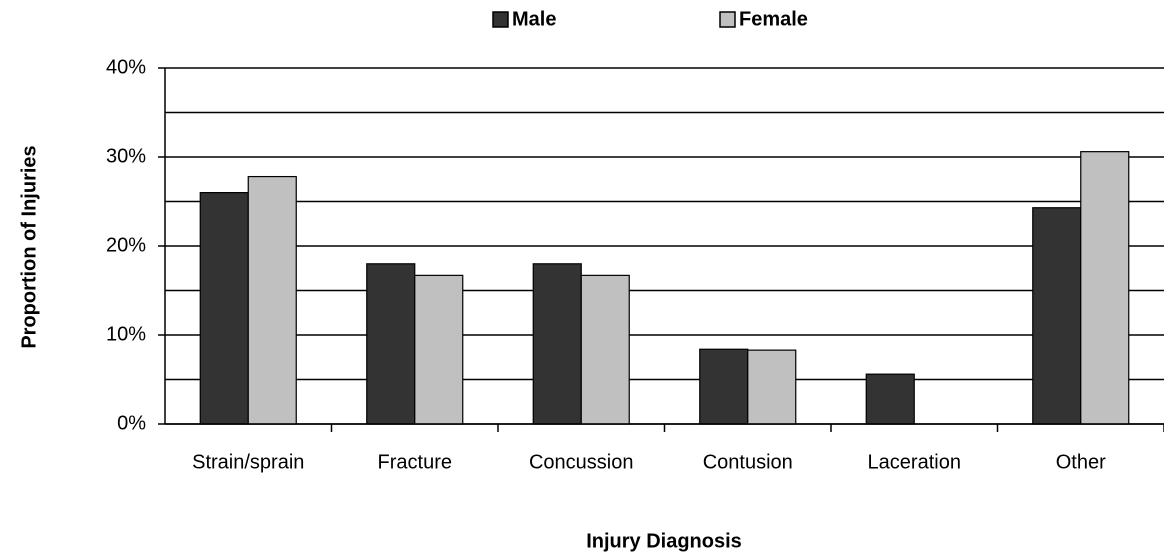 This screenshot has width=1164, height=558. Describe the element at coordinates (415, 462) in the screenshot. I see `x-tick-label: Fracture` at that location.